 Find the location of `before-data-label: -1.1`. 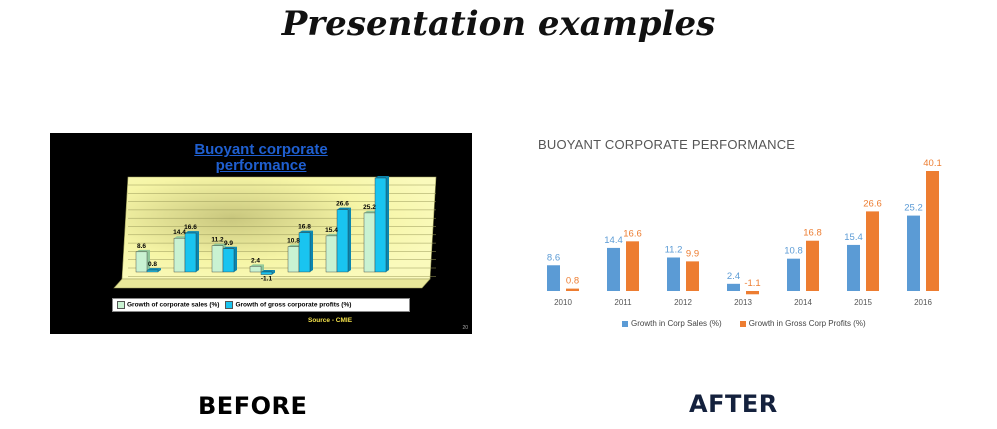

before-data-label: -1.1 is located at coordinates (267, 279).